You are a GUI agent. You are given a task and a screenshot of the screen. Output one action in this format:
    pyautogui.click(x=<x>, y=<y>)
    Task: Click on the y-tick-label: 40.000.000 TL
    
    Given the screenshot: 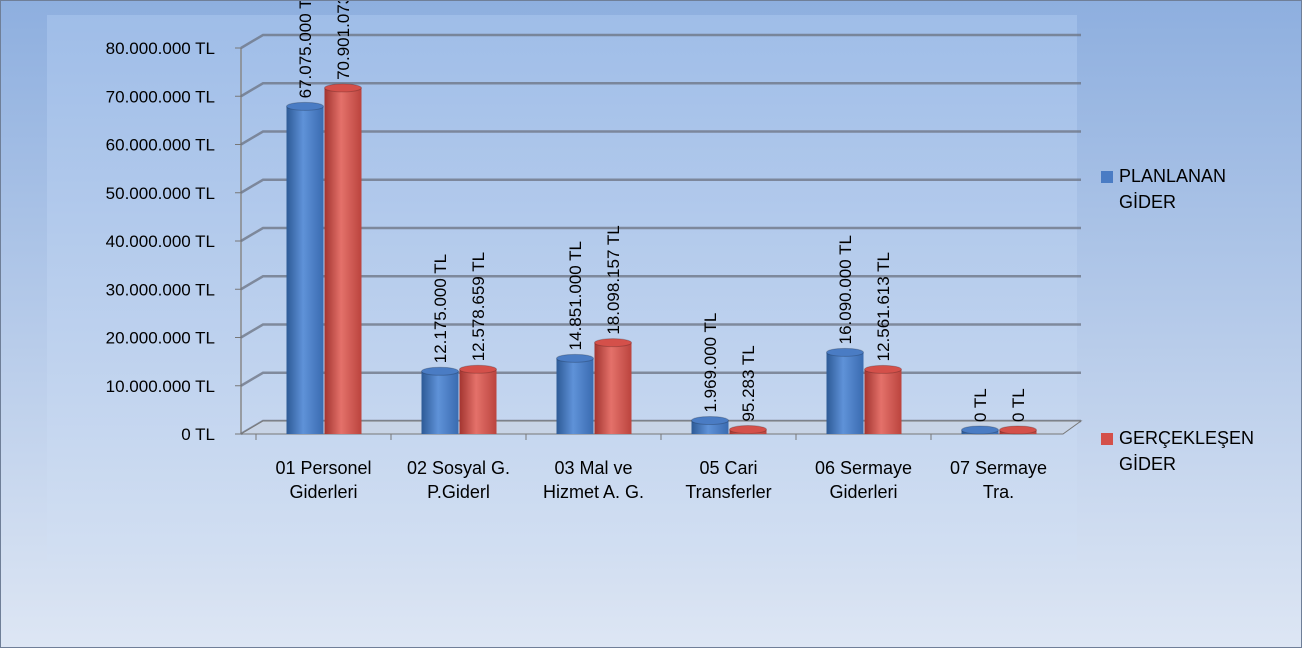 What is the action you would take?
    pyautogui.click(x=160, y=241)
    